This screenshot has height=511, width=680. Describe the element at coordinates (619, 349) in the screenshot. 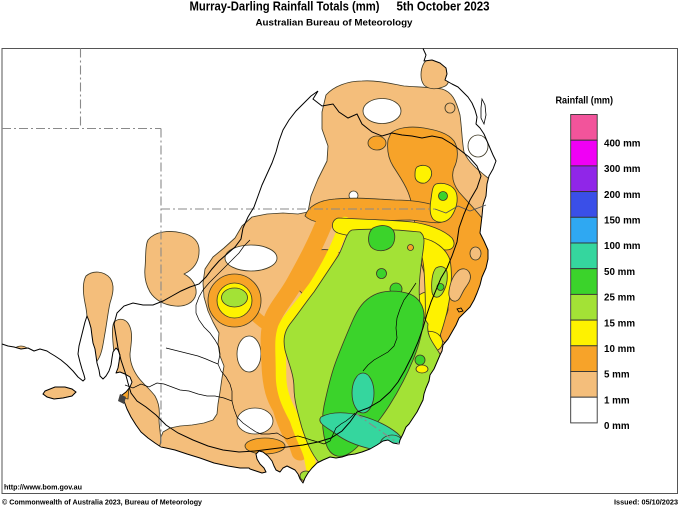

I see `svg-text: 10 mm` at that location.